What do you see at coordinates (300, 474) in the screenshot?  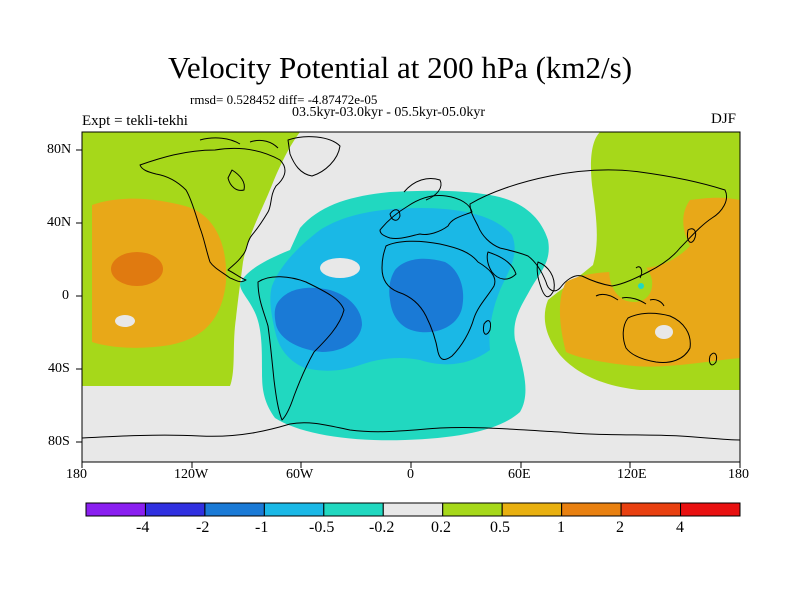 I see `lon-label-60w: 60W` at bounding box center [300, 474].